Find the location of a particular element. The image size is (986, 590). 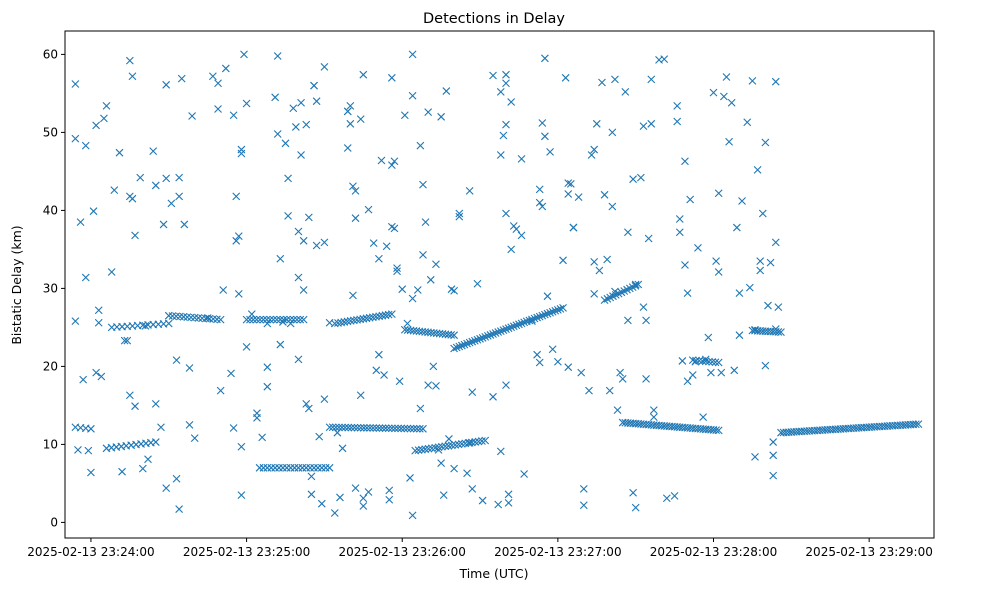

x-axis-label: Time (UTC) is located at coordinates (493, 573).